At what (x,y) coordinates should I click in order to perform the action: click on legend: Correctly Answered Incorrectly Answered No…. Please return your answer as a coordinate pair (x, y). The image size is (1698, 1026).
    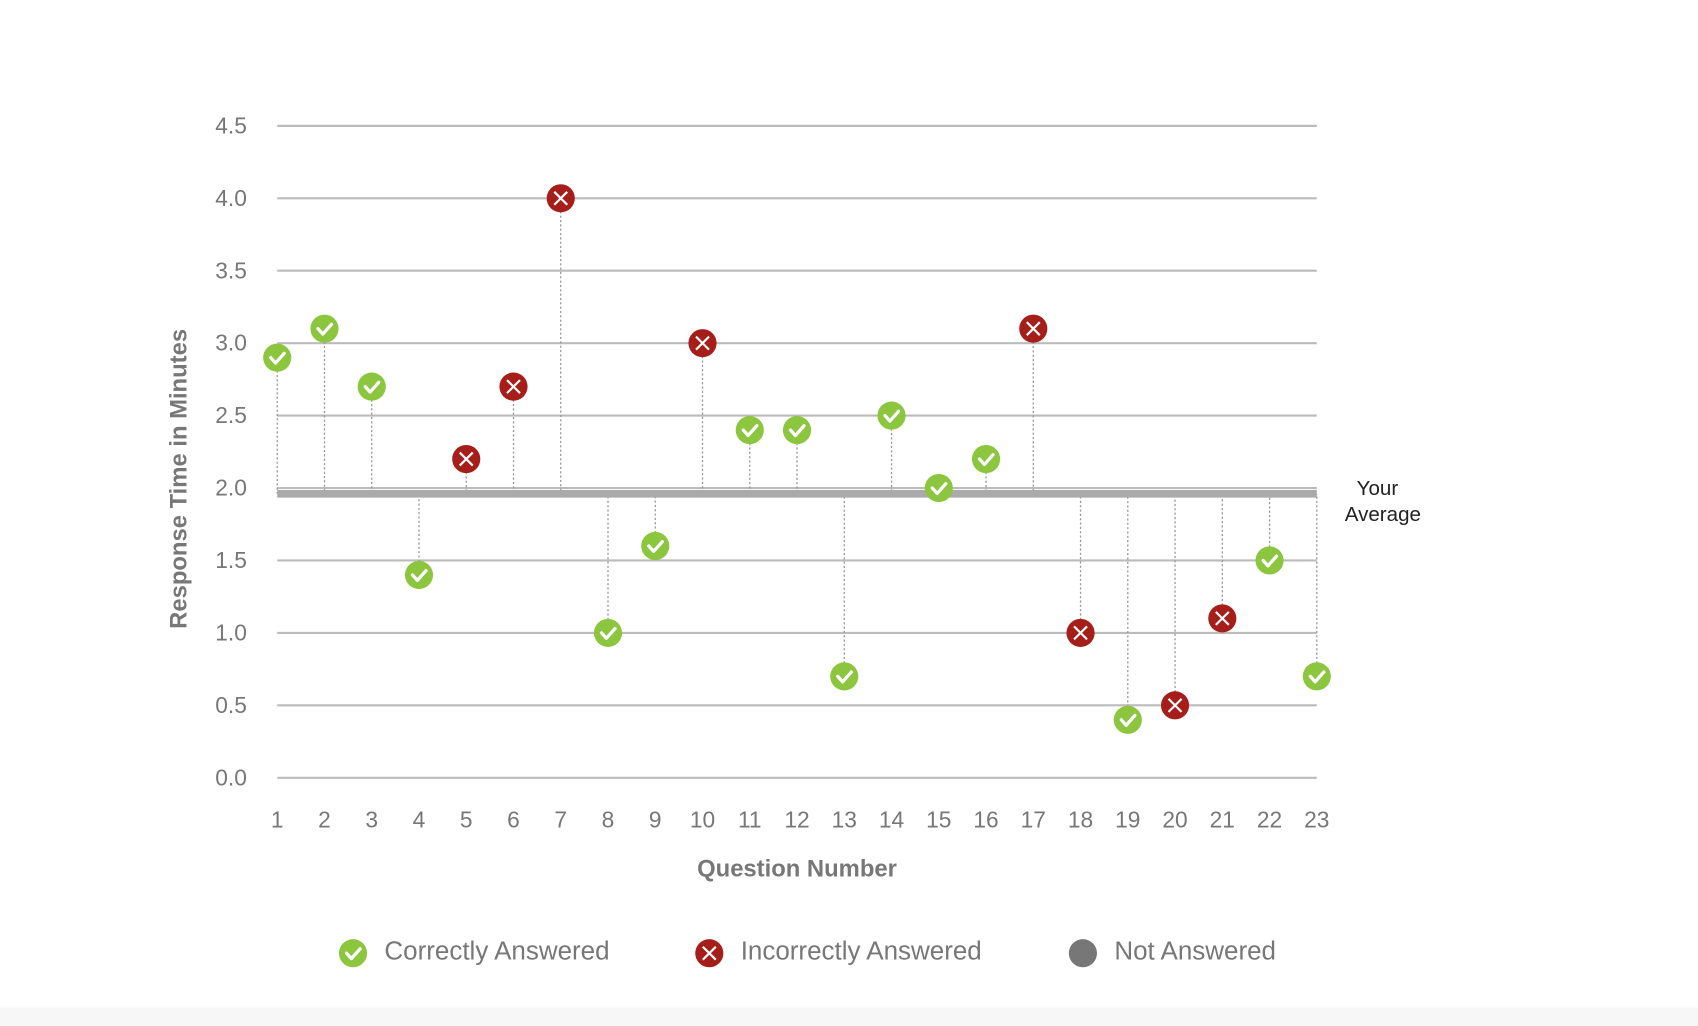
    Looking at the image, I should click on (807, 952).